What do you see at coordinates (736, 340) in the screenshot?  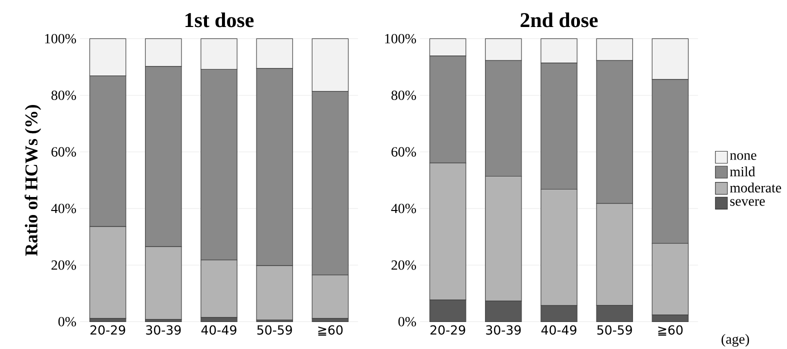 I see `text: (age)` at bounding box center [736, 340].